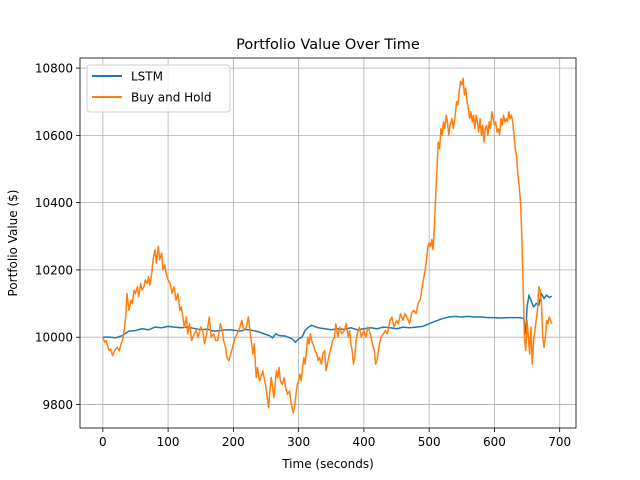 Image resolution: width=640 pixels, height=480 pixels. Describe the element at coordinates (328, 45) in the screenshot. I see `chart-title: Portfolio Value Over Time` at that location.